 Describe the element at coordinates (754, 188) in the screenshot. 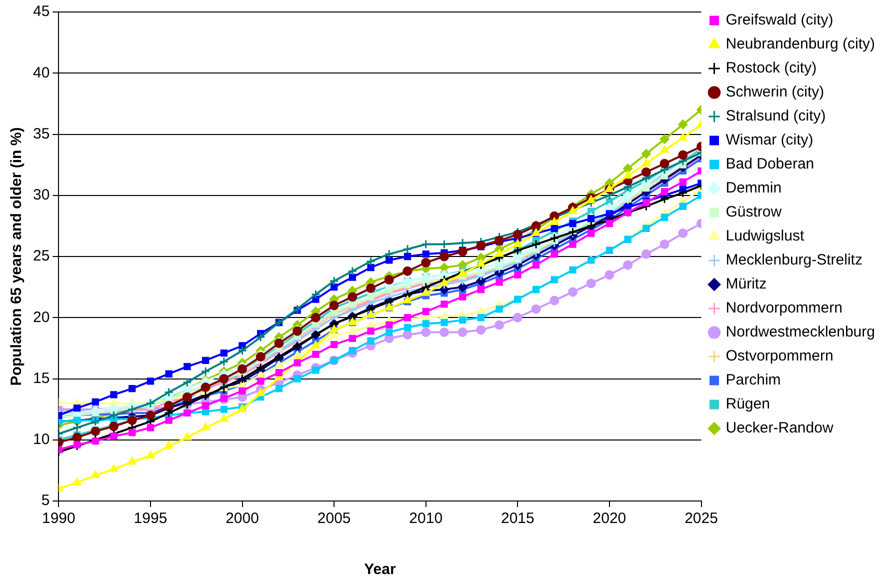

I see `legend-label: Demmin` at that location.